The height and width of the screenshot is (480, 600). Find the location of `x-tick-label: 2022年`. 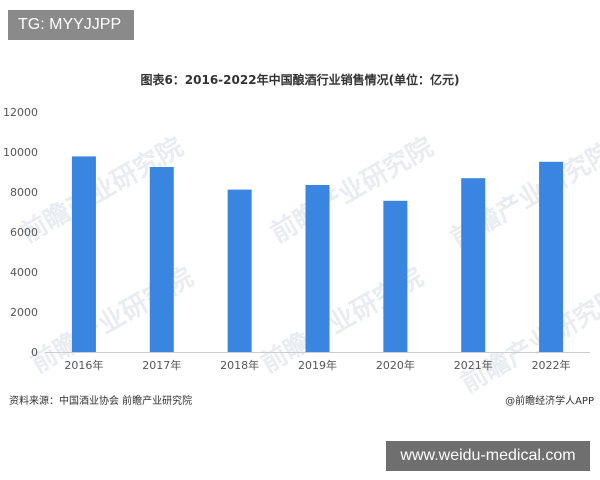

x-tick-label: 2022年 is located at coordinates (551, 365).